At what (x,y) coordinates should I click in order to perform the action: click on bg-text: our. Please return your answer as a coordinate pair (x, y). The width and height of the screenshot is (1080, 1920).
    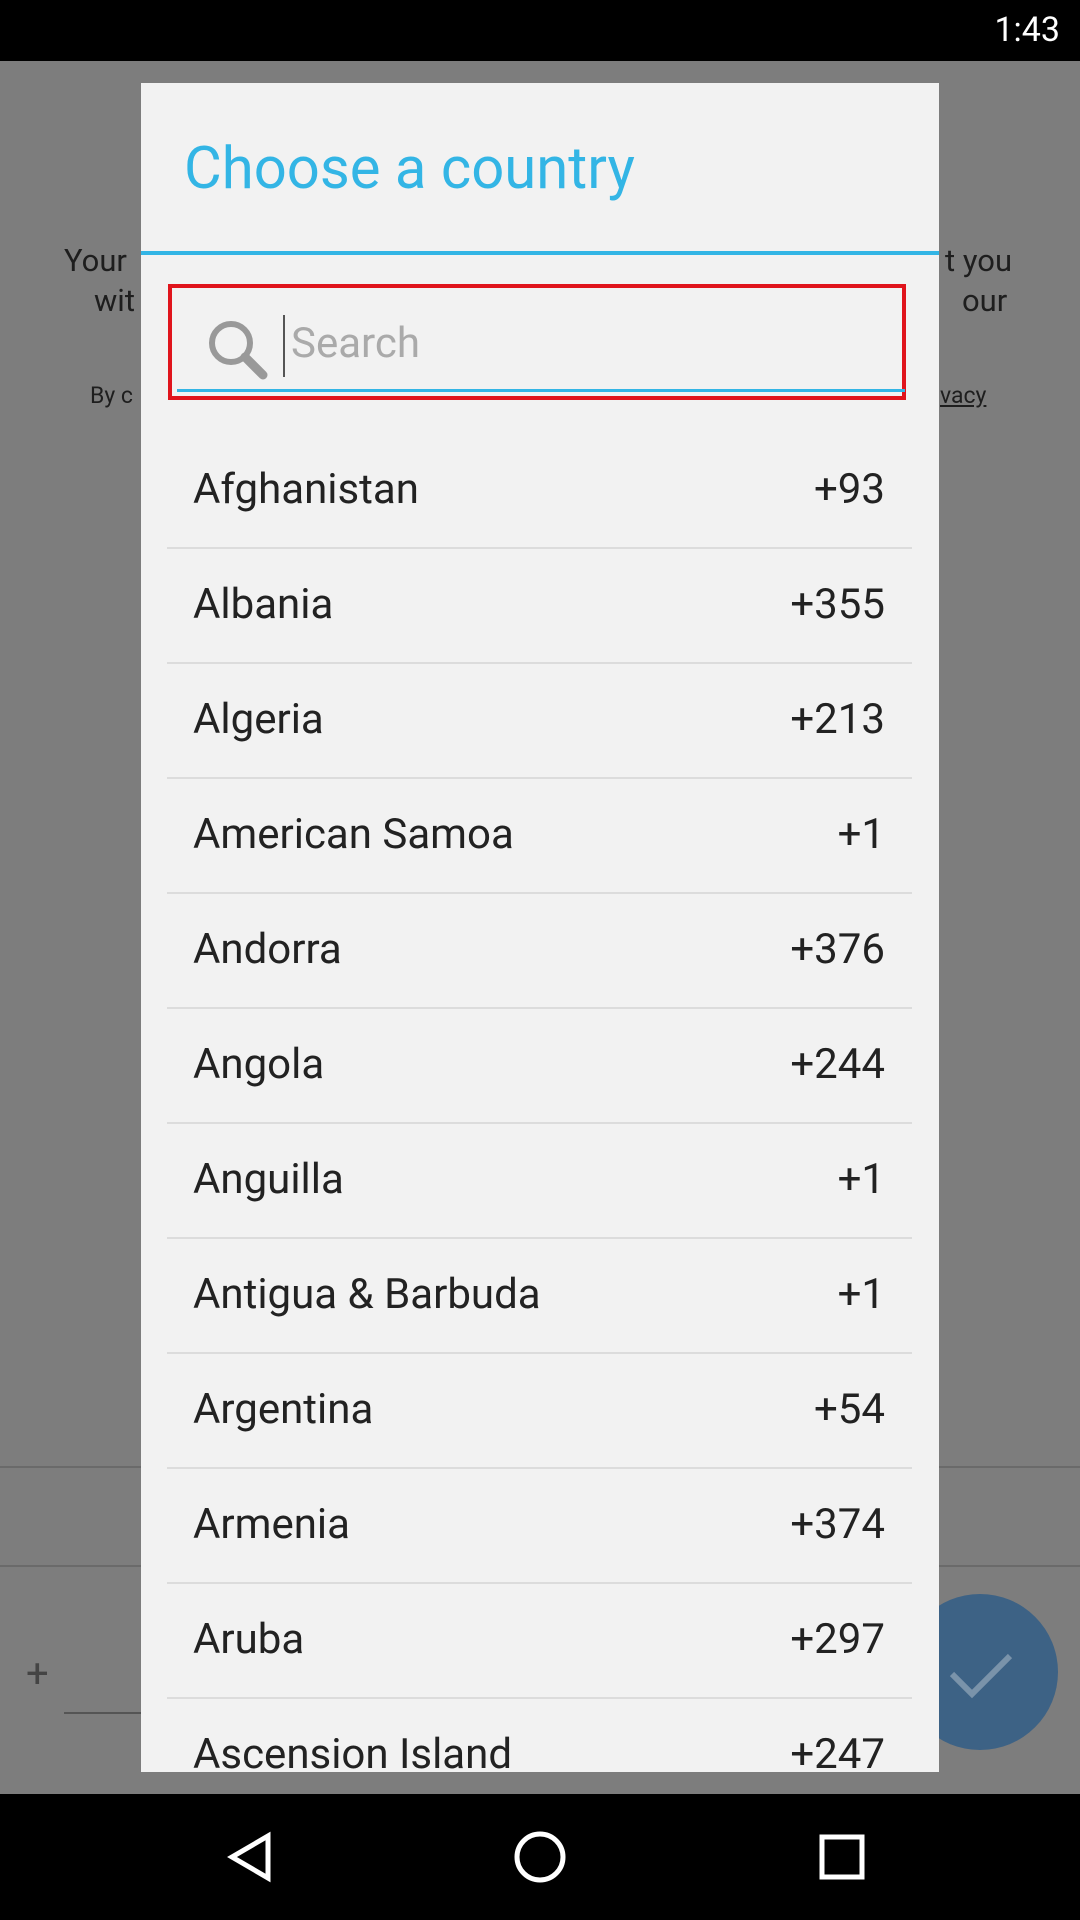
    Looking at the image, I should click on (985, 300).